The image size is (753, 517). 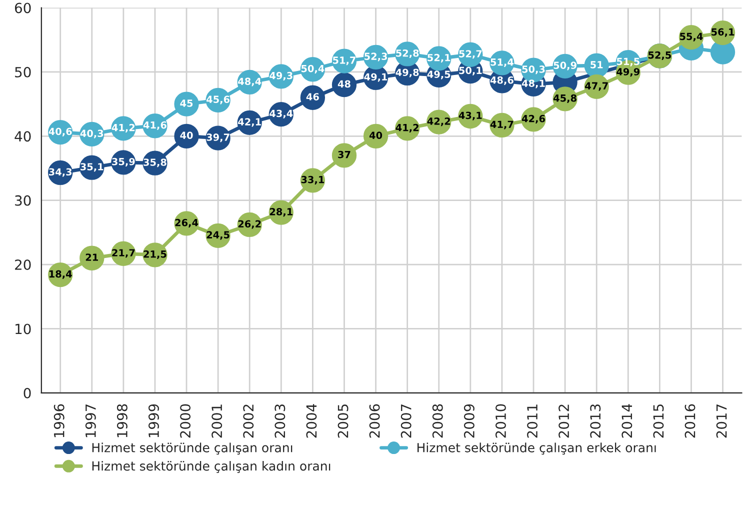 What do you see at coordinates (192, 448) in the screenshot?
I see `legend-label: Hizmet sektöründe çalışan oranı` at bounding box center [192, 448].